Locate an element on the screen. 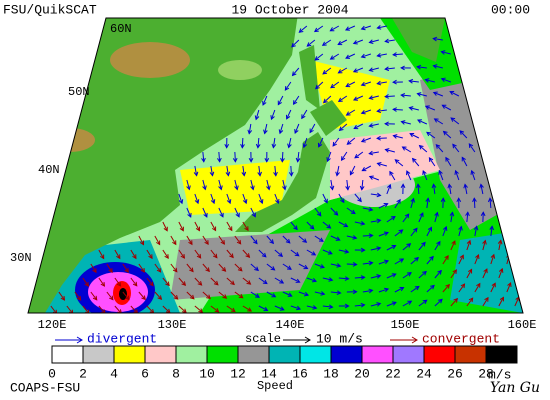 The image size is (550, 400). colorbar-swatch is located at coordinates (67, 354).